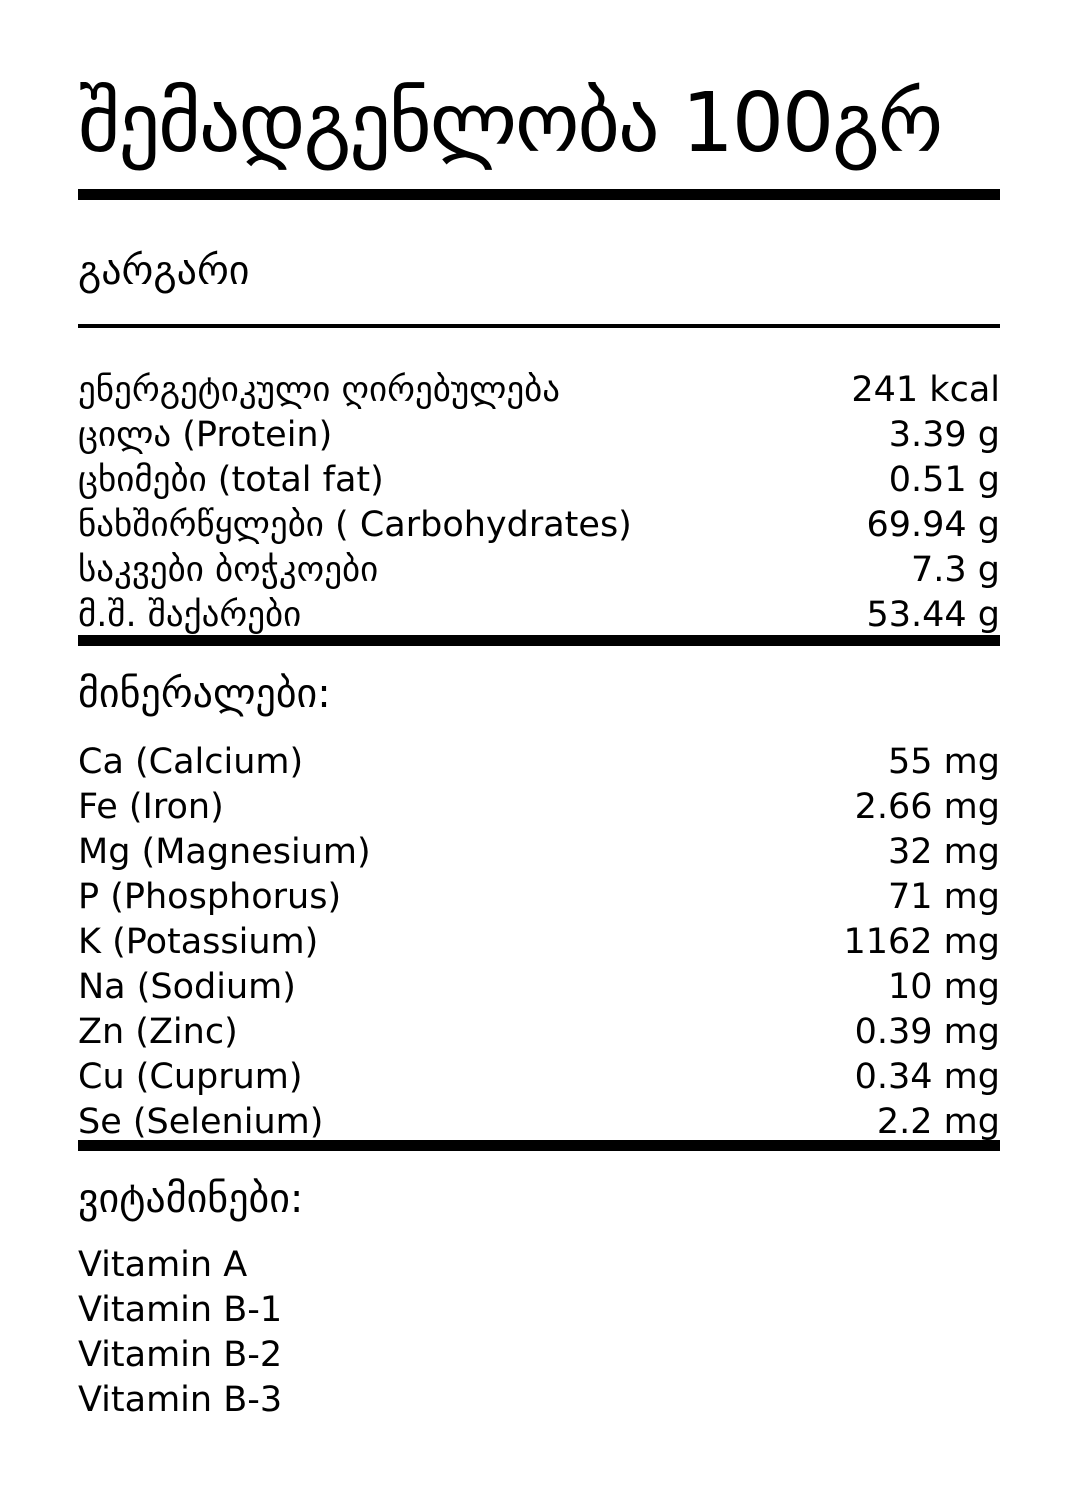  I want to click on mineral-value: 1162 mg, so click(921, 942).